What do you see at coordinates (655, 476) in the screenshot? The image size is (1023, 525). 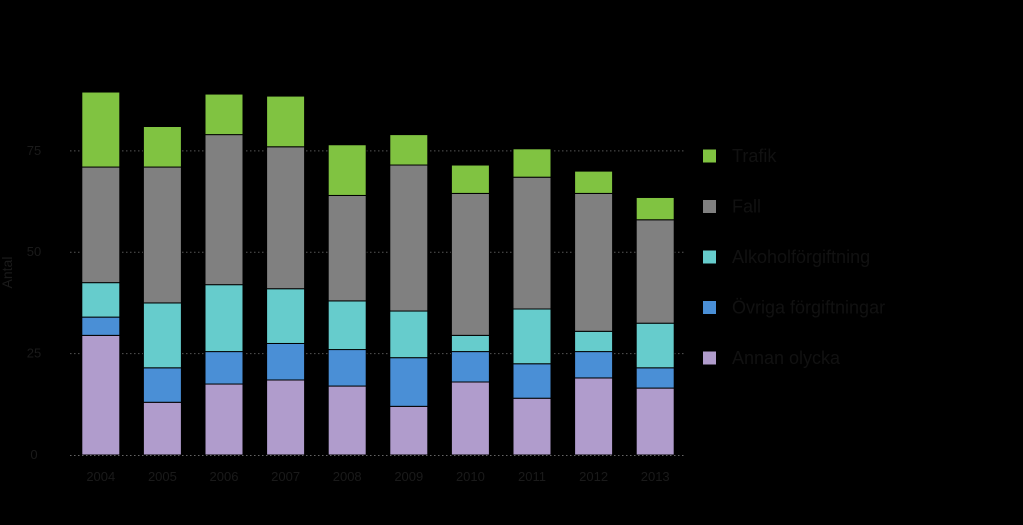 I see `x-tick-label-2013: 2013` at bounding box center [655, 476].